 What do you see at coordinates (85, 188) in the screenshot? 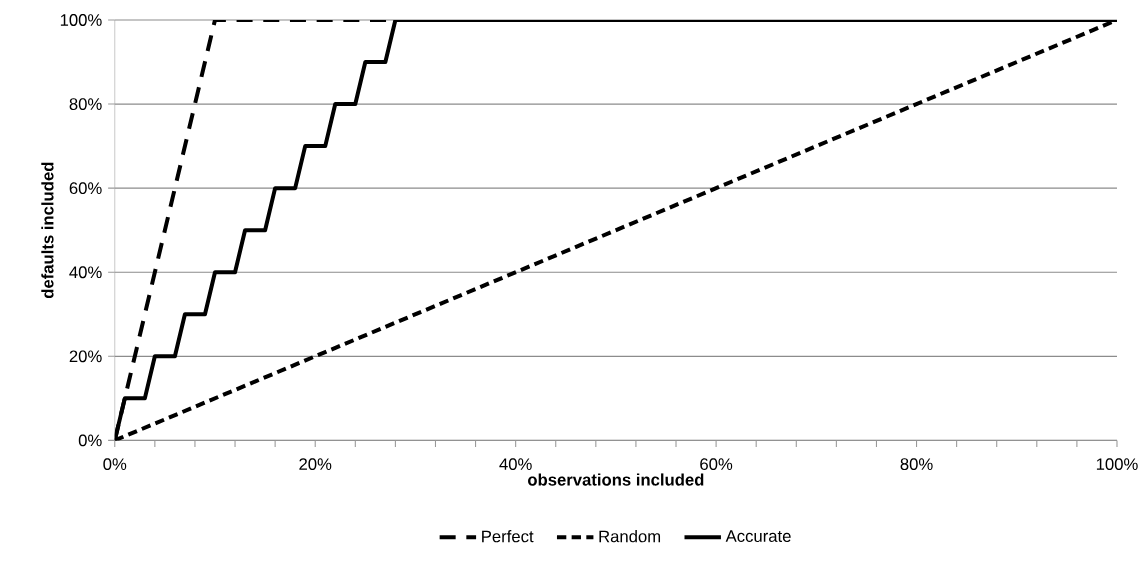
I see `y-tick-label: 60%` at bounding box center [85, 188].